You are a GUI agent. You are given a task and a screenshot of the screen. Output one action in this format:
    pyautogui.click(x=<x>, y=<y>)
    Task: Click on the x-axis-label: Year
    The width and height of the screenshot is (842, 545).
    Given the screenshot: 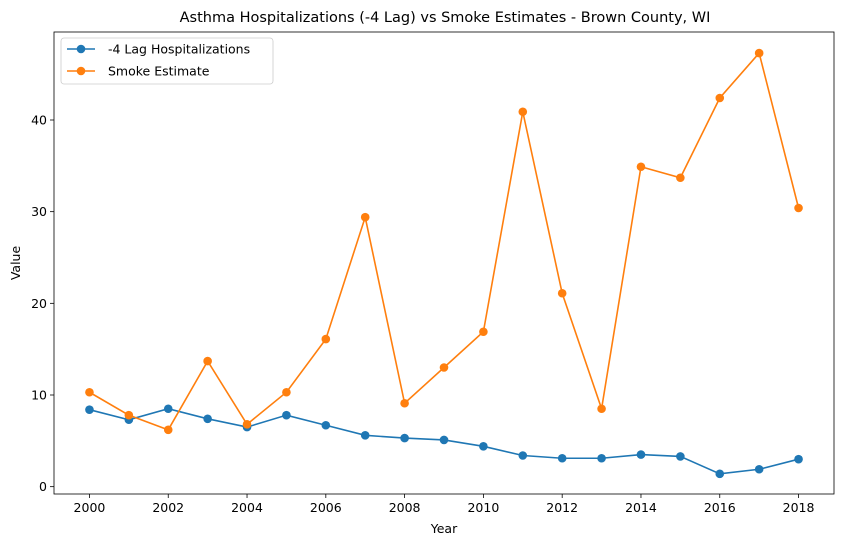 What is the action you would take?
    pyautogui.click(x=444, y=528)
    